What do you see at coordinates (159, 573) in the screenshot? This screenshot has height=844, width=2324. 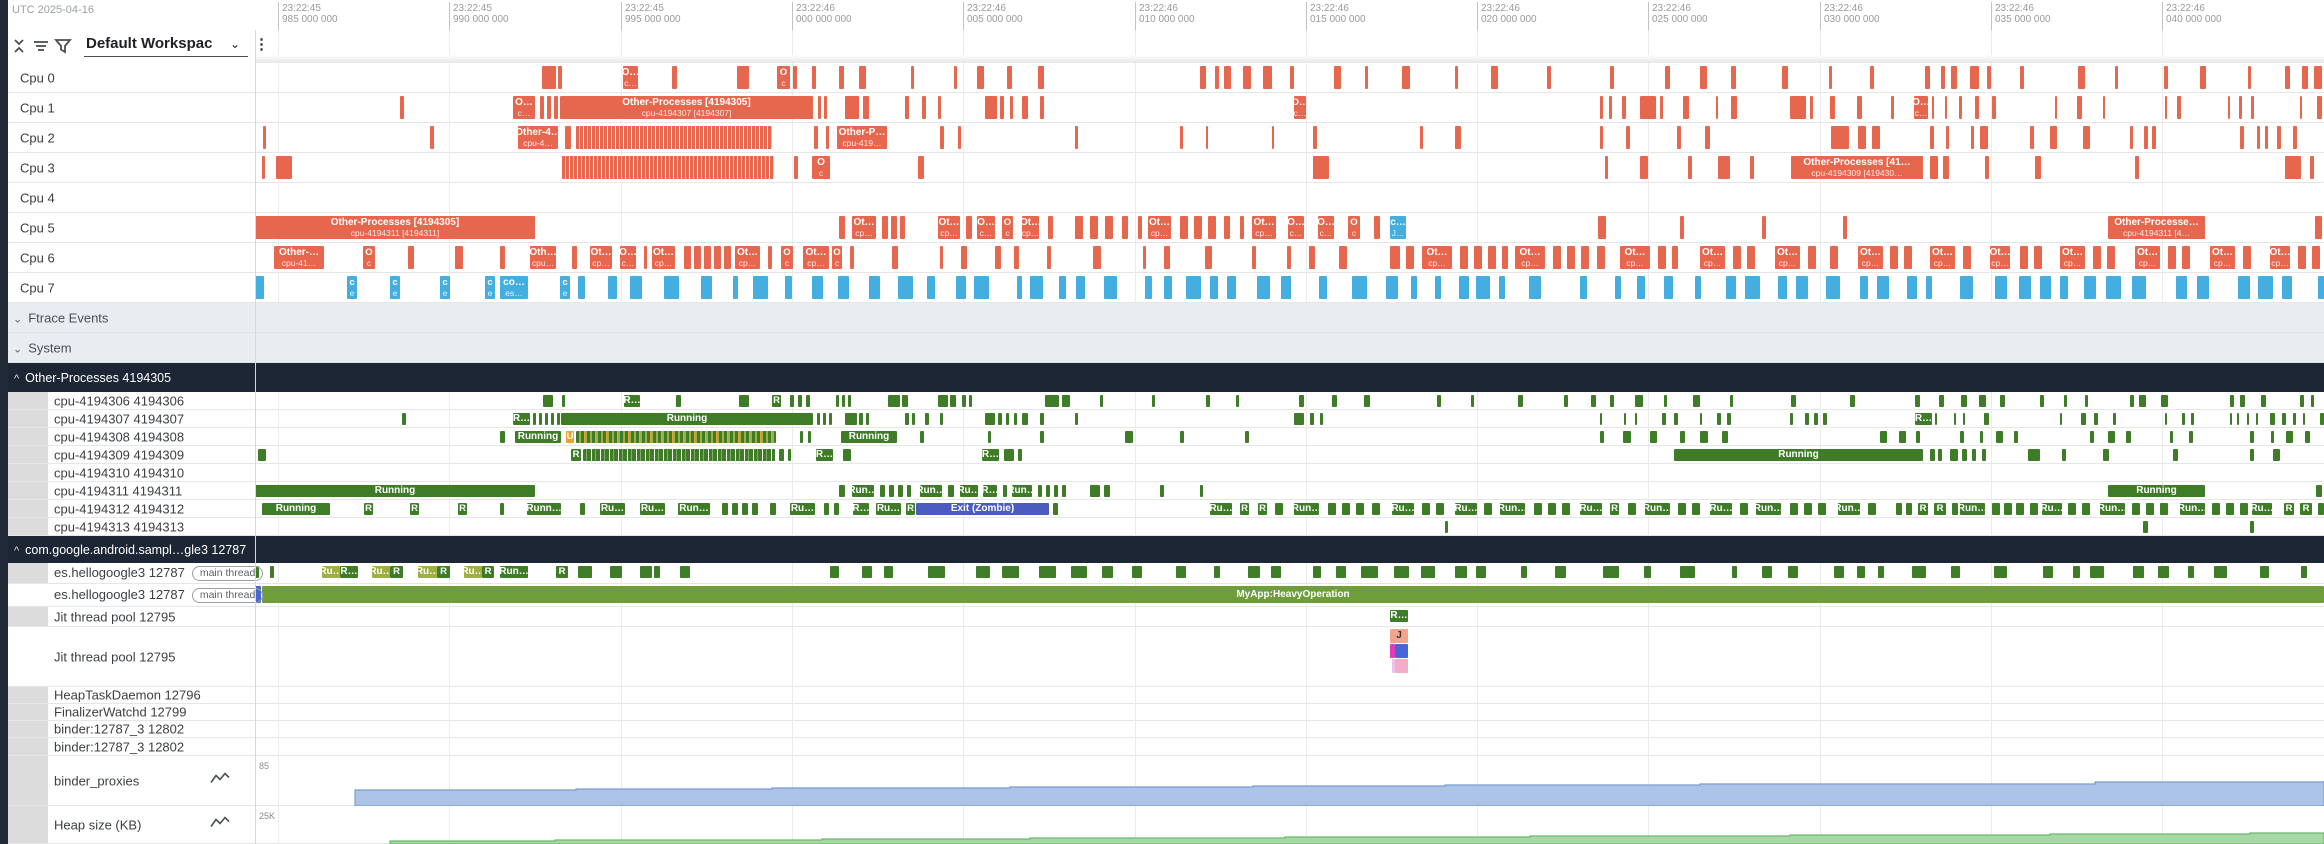 I see `track-label: es.hellogoogle3 12787 main thread` at bounding box center [159, 573].